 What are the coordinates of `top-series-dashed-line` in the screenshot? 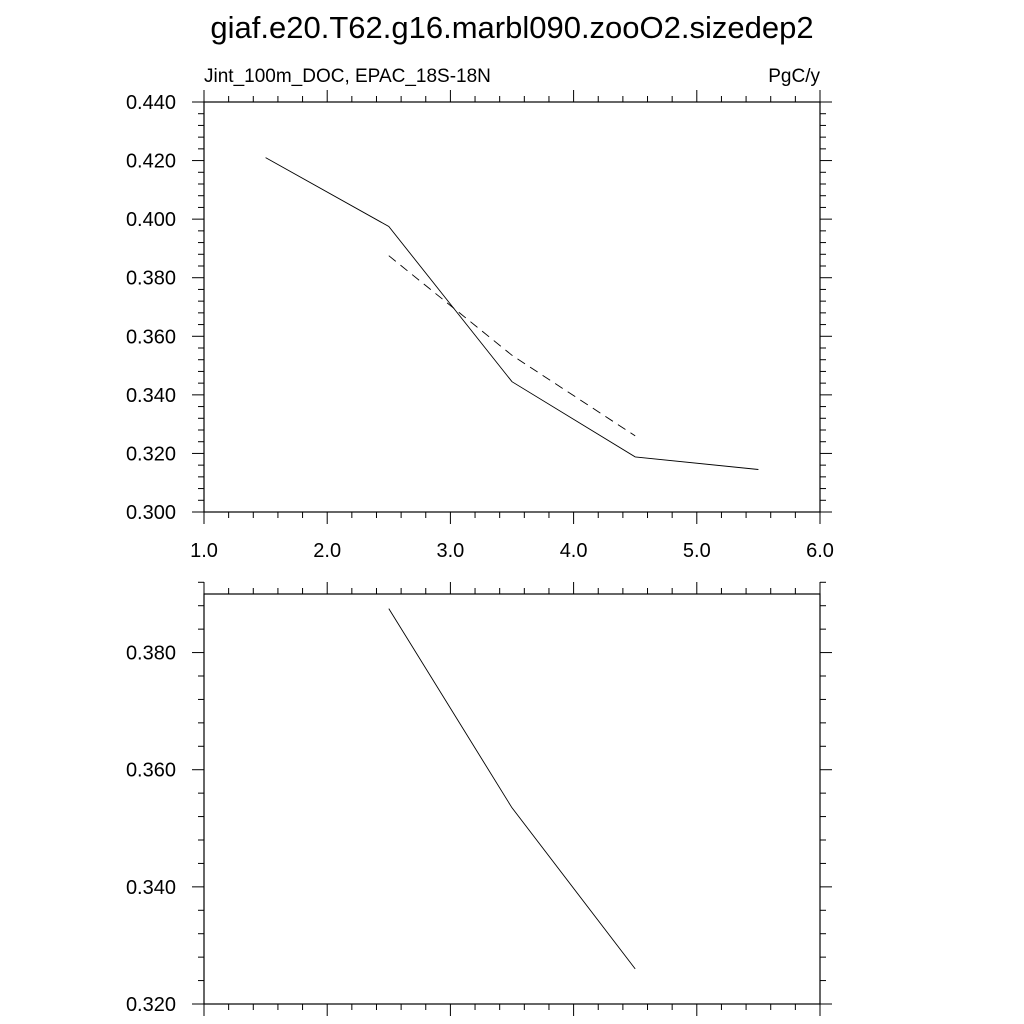 It's located at (512, 346).